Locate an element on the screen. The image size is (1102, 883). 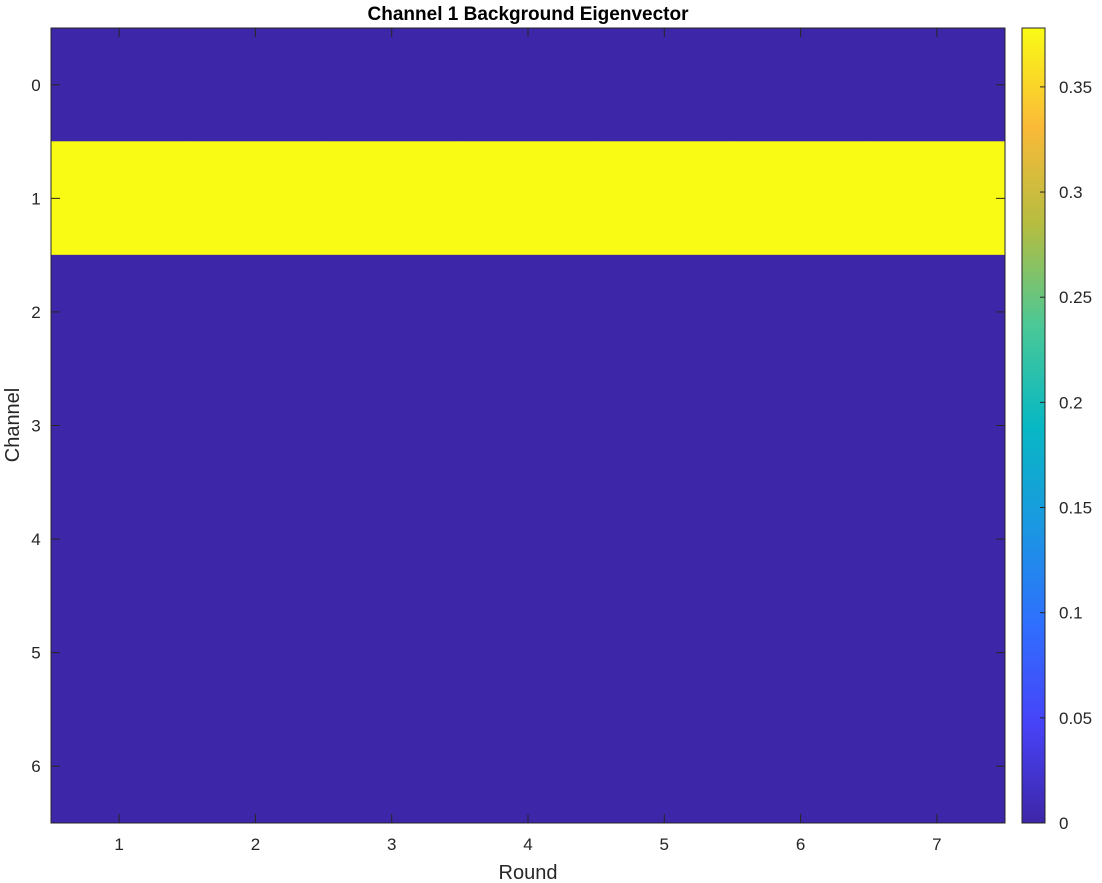
y-tick-label: 5 is located at coordinates (35, 653).